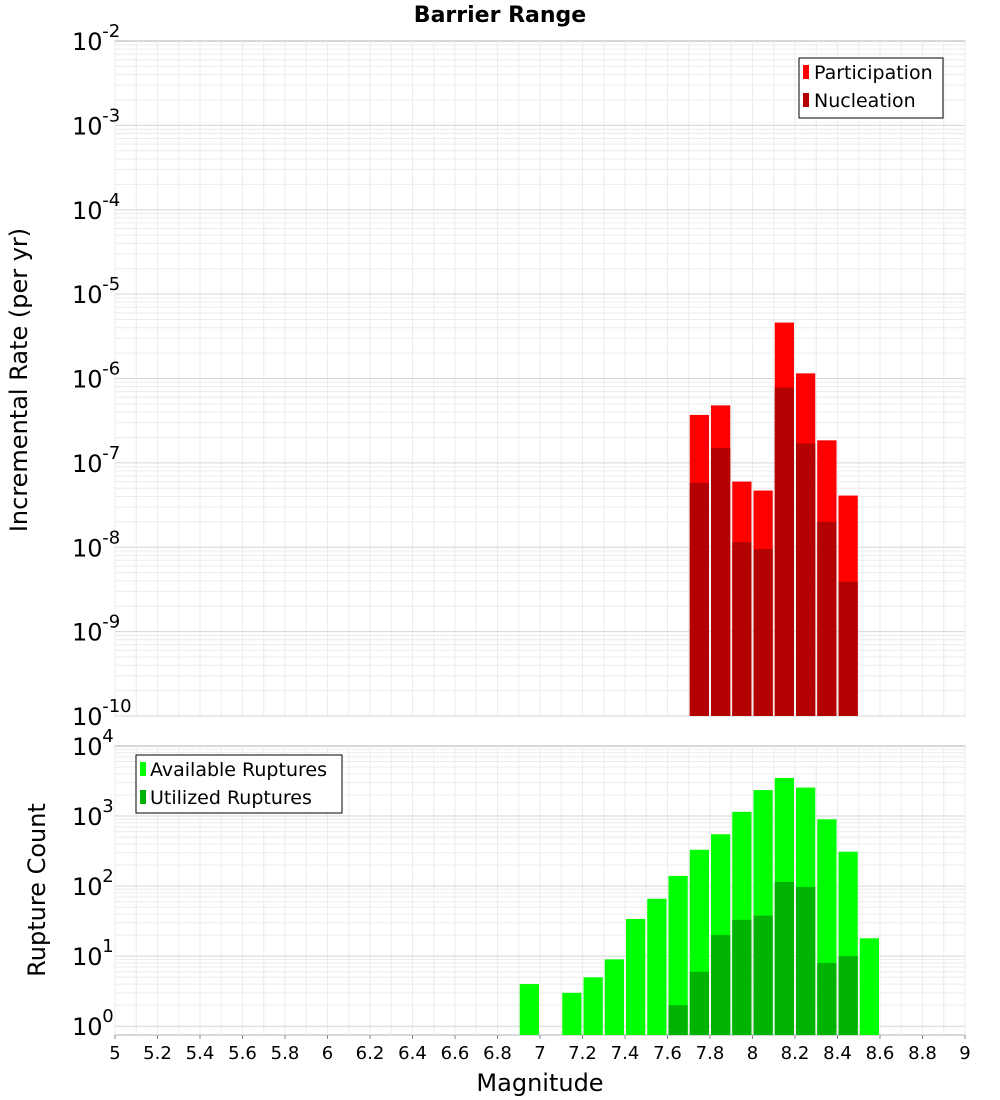  I want to click on participation-legend-label: Participation, so click(873, 73).